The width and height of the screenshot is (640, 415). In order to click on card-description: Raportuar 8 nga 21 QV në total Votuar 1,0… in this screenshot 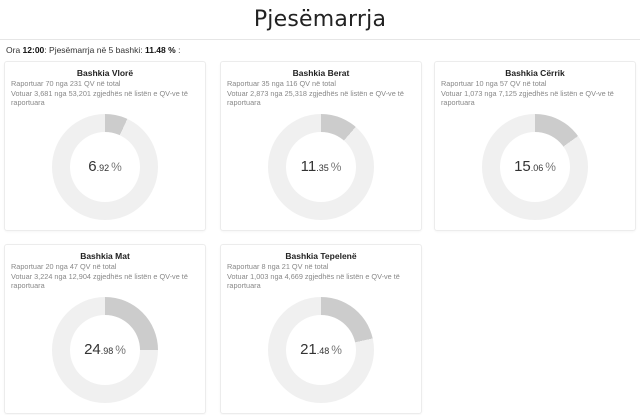, I will do `click(322, 276)`.